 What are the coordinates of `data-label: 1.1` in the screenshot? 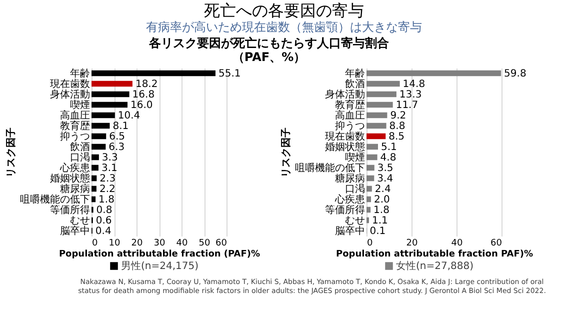 It's located at (380, 220).